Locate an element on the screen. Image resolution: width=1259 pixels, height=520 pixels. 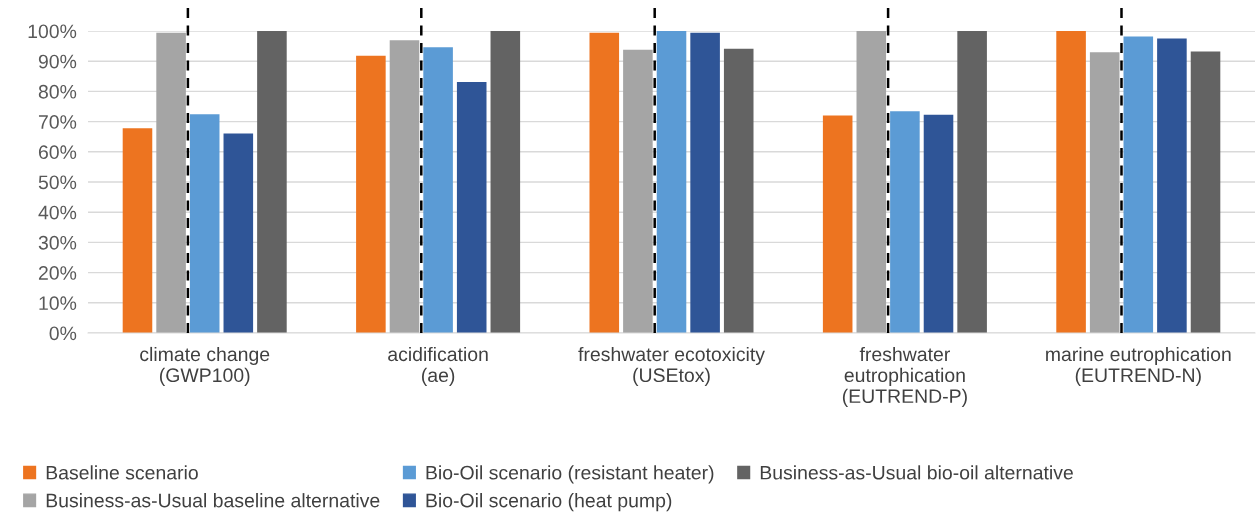
y-tick-label: 70% is located at coordinates (57, 122).